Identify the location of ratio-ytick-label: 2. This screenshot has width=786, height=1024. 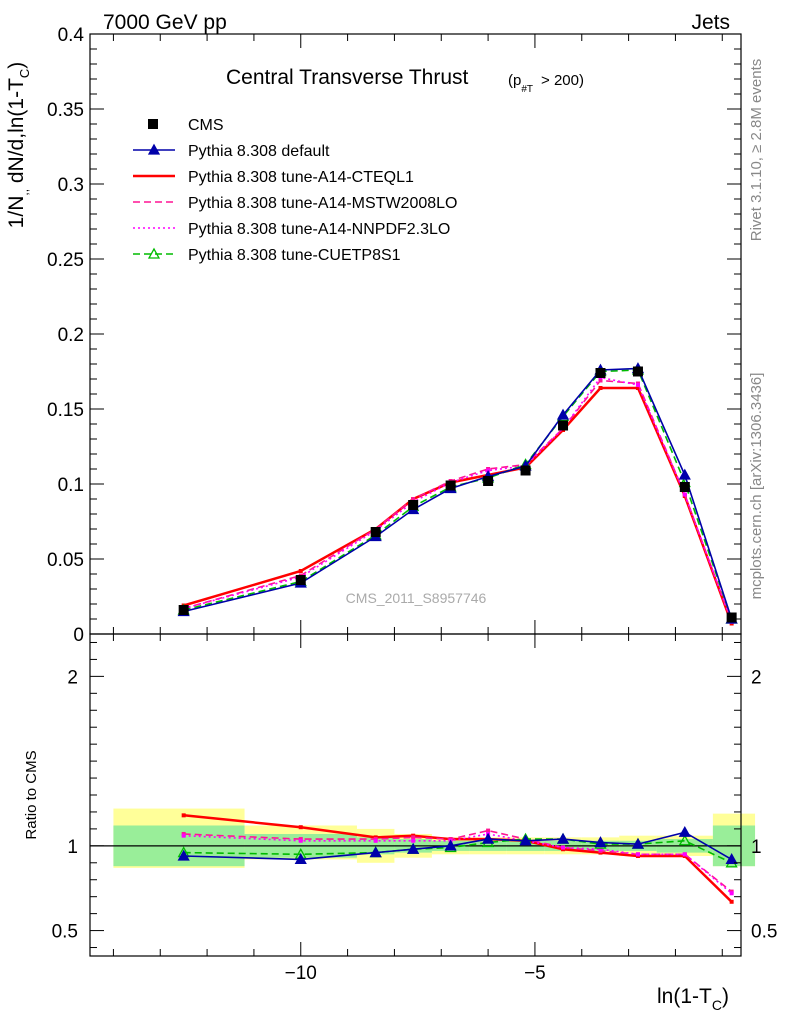
(72, 677).